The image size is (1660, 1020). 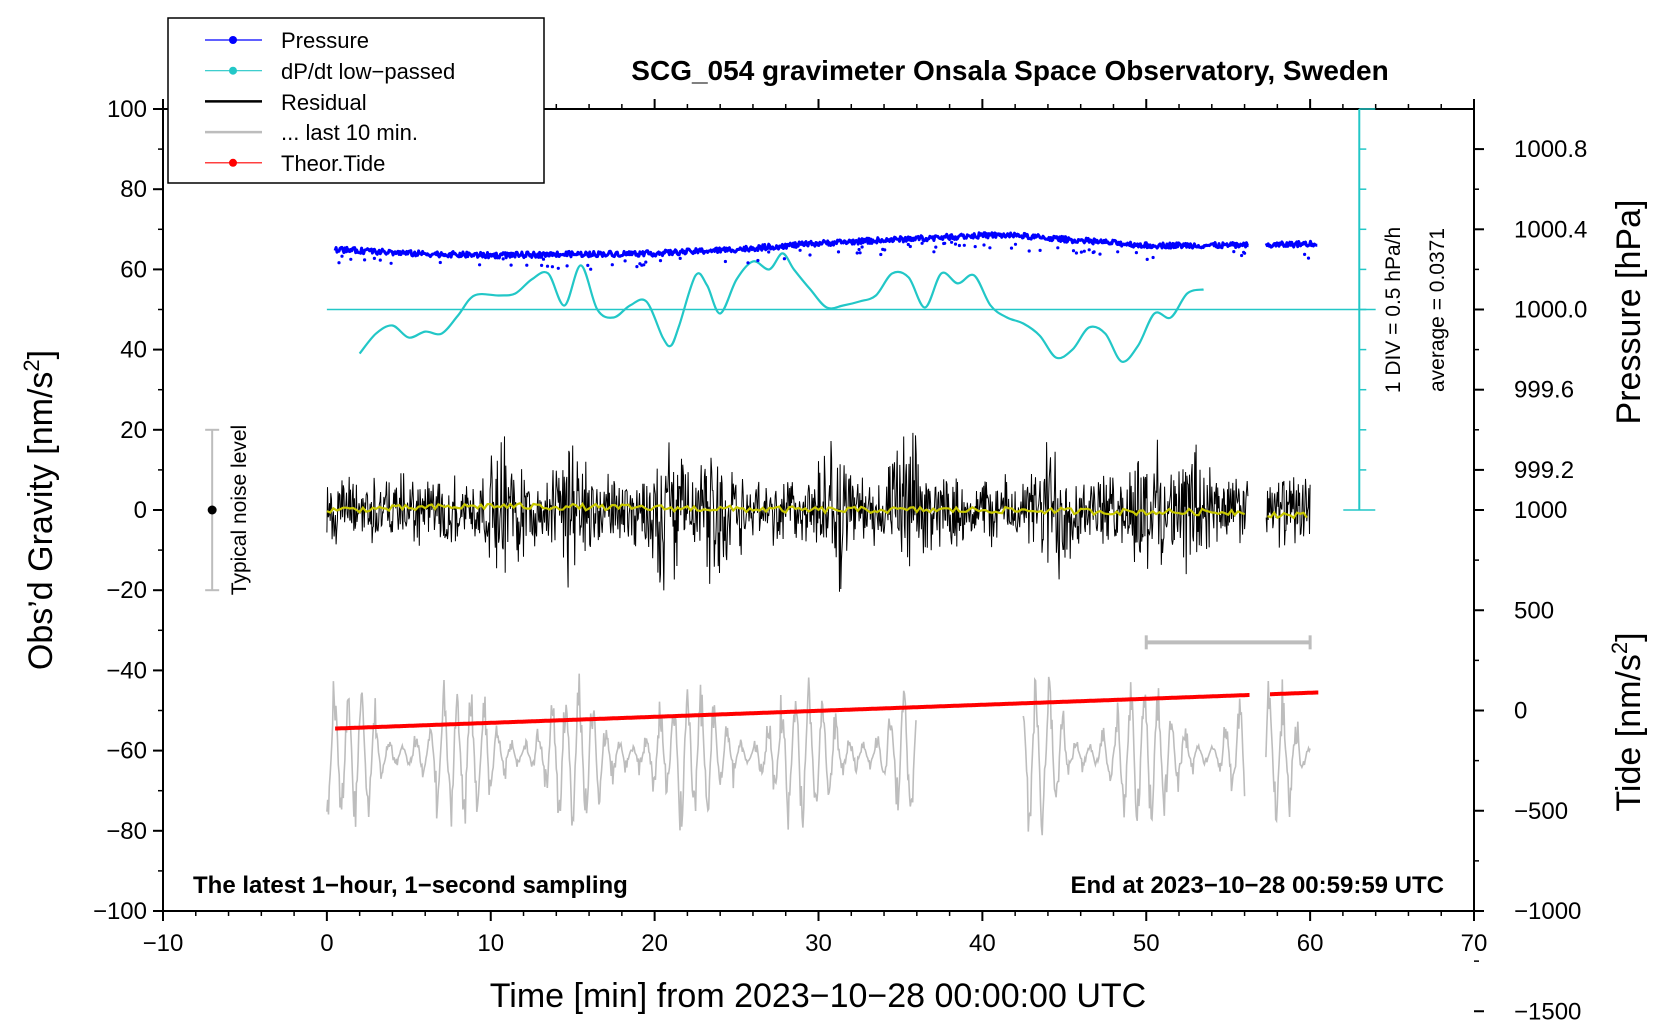 I want to click on legend-label-tide: Theor.Tide, so click(x=333, y=163).